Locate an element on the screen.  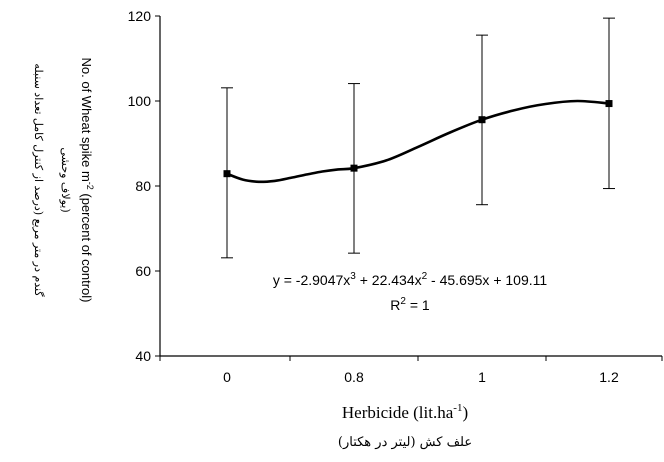
data-markers is located at coordinates (418, 139).